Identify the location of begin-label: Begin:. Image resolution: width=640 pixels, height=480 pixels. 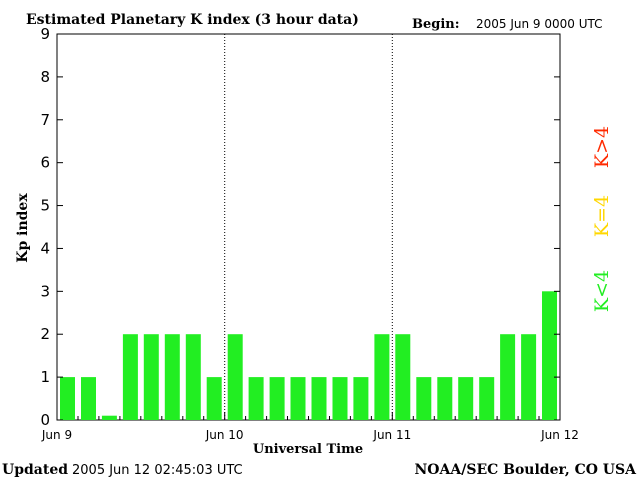
(436, 24).